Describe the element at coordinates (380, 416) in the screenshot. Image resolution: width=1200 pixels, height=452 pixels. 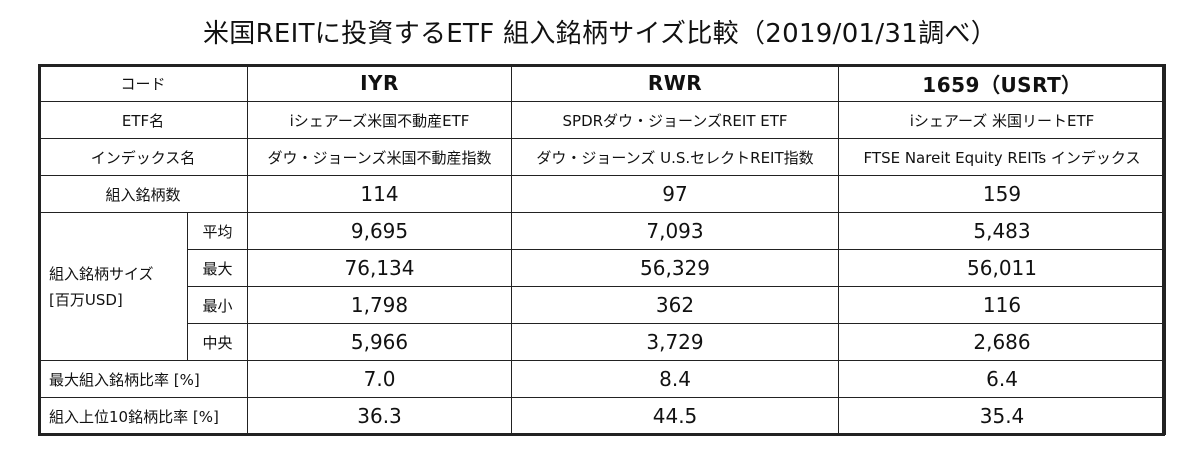
I see `top10-weight-iyr: 36.3` at that location.